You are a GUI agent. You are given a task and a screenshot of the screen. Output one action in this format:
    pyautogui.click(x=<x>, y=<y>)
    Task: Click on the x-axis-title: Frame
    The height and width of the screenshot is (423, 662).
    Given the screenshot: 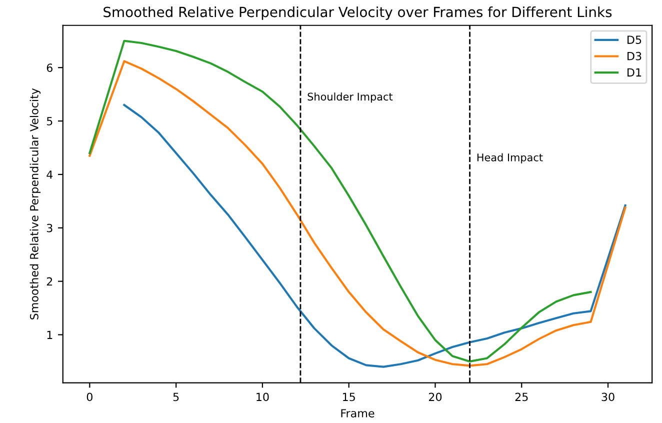 What is the action you would take?
    pyautogui.click(x=357, y=413)
    